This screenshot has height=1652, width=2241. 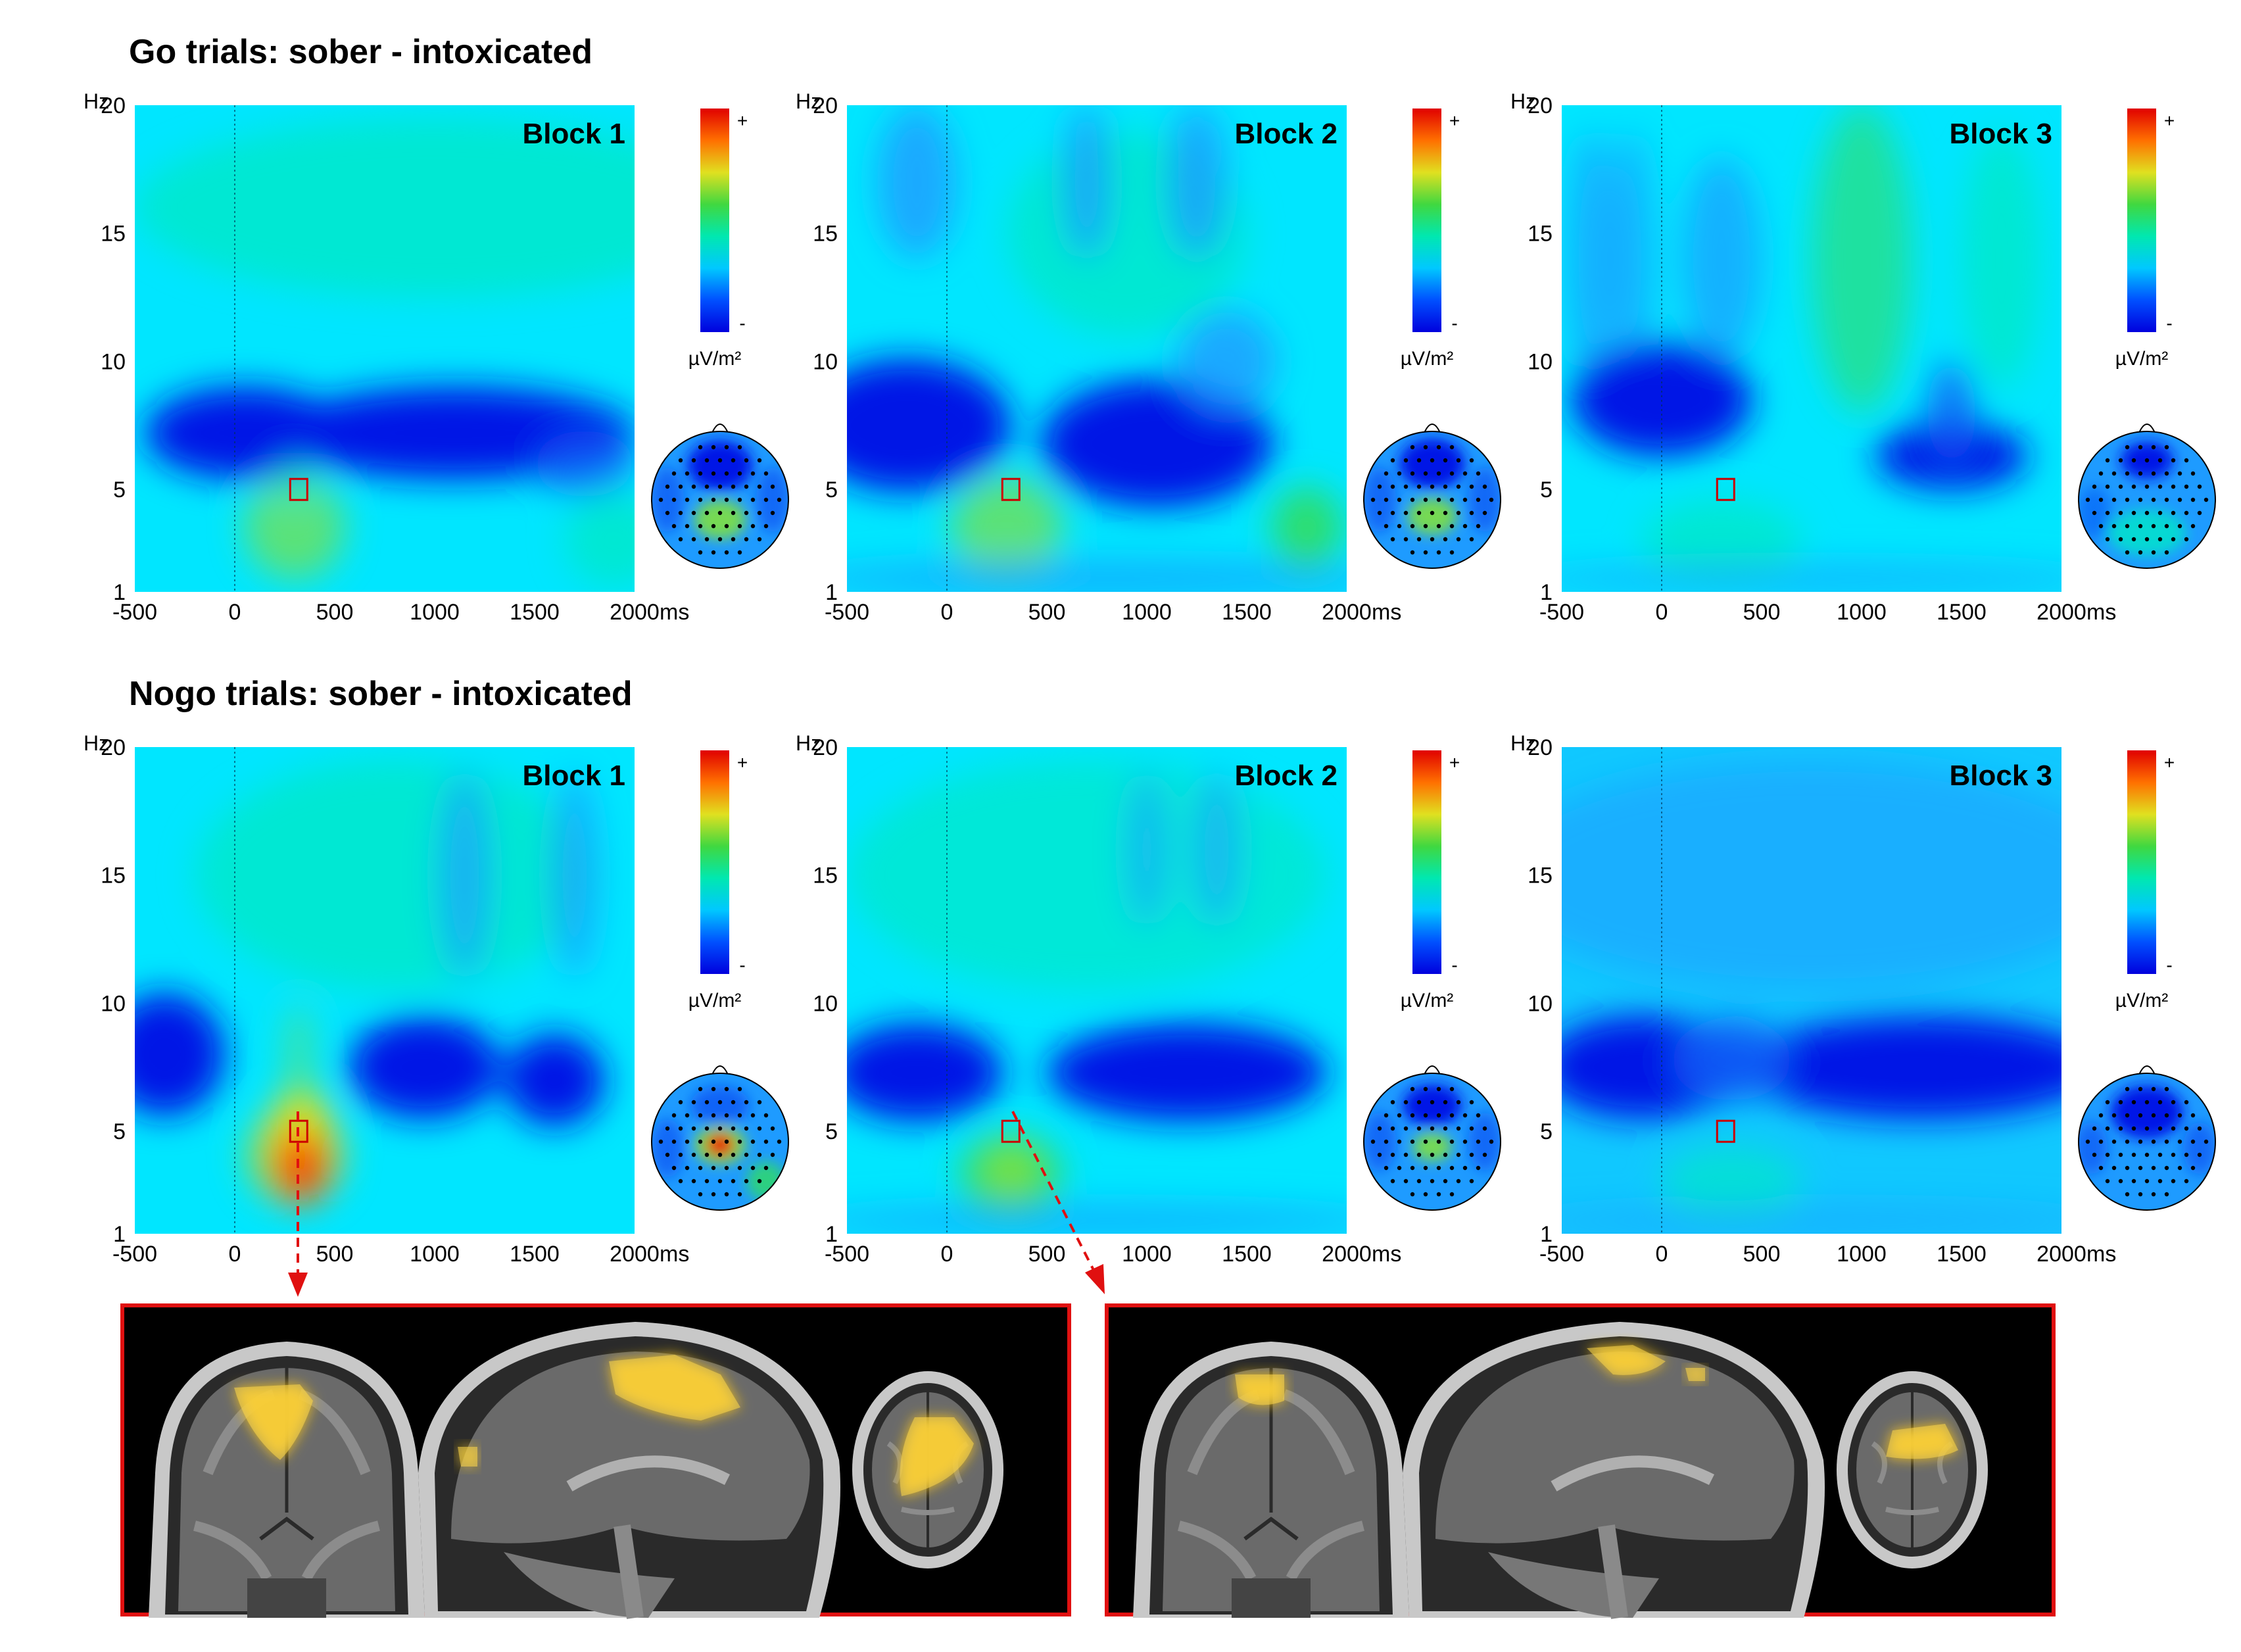 What do you see at coordinates (1285, 776) in the screenshot?
I see `block-label: Block 2` at bounding box center [1285, 776].